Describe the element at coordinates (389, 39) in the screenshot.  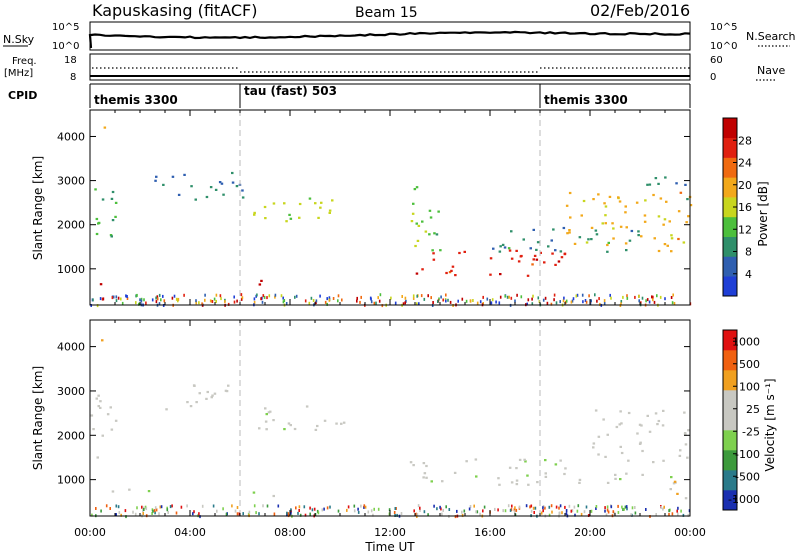
I see `nsky-trace` at that location.